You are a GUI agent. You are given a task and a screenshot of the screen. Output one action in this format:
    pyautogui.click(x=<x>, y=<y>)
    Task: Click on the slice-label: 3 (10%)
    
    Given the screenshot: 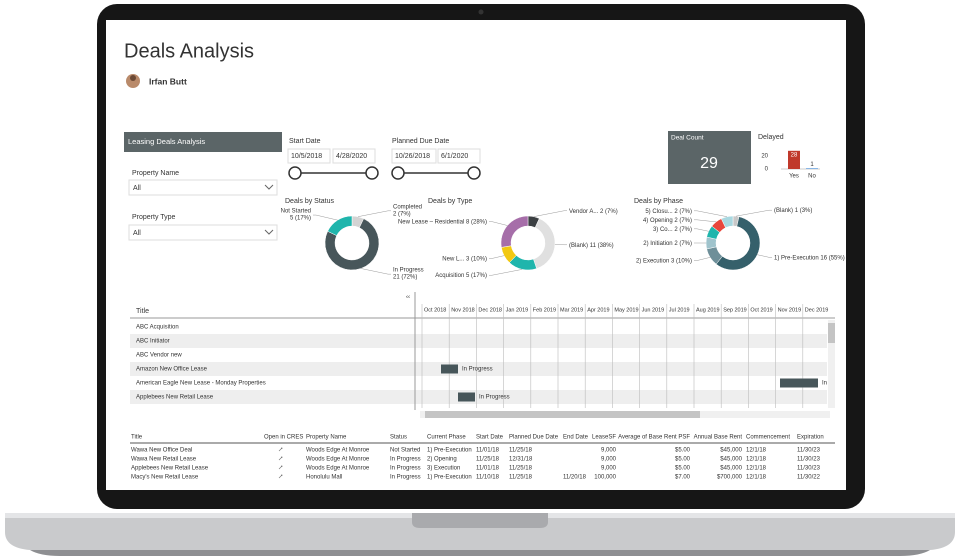 What is the action you would take?
    pyautogui.click(x=681, y=261)
    